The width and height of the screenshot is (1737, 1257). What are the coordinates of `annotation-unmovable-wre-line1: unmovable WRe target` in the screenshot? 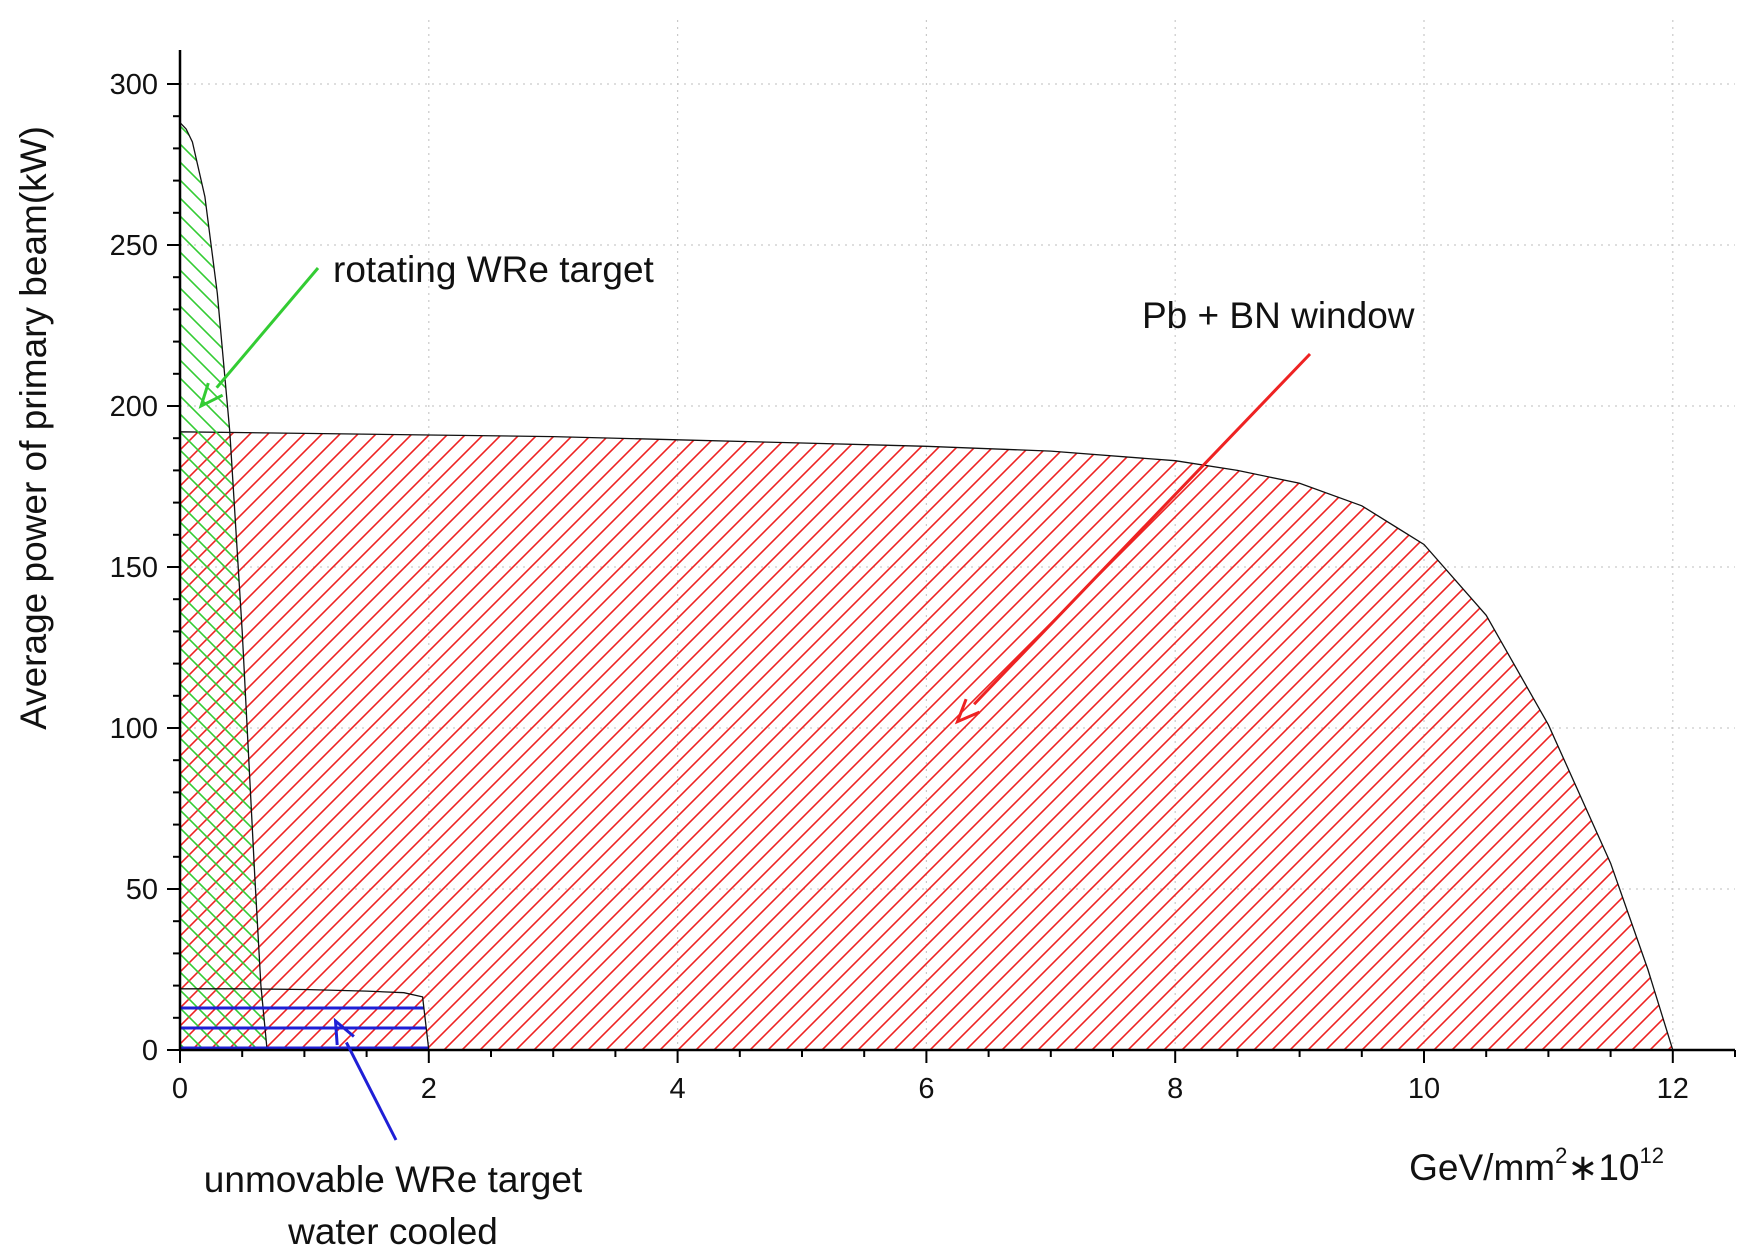 It's located at (393, 1179).